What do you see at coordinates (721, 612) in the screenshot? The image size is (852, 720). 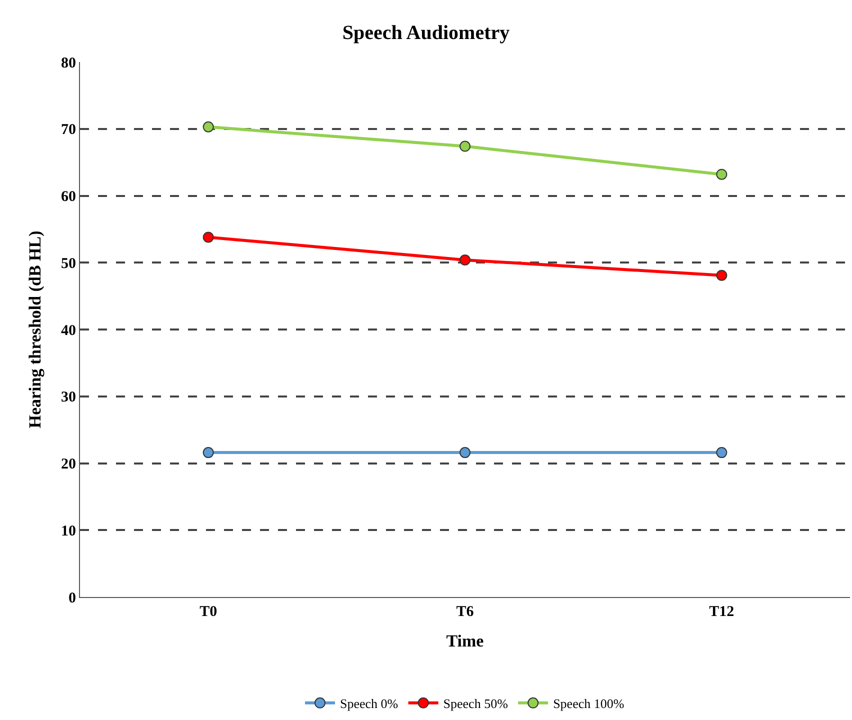 I see `x-tick-label: T12` at bounding box center [721, 612].